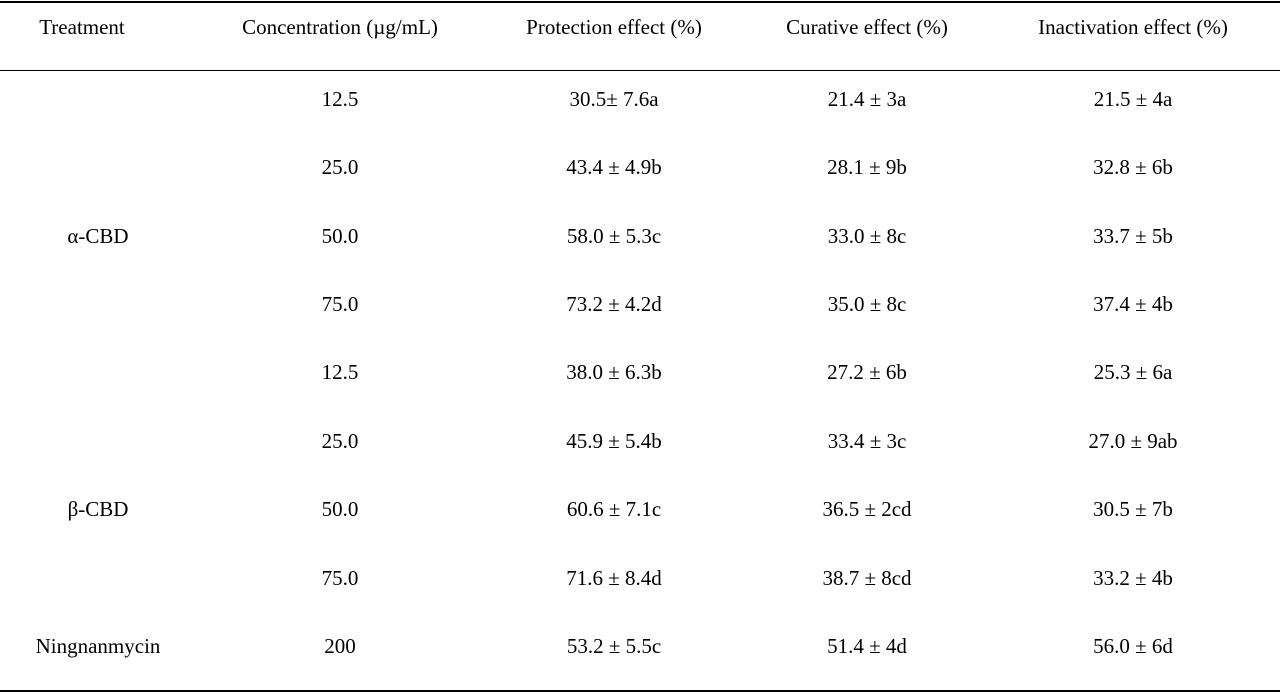 The height and width of the screenshot is (694, 1280). I want to click on cell-protection: 53.2 ± 5.5c, so click(614, 646).